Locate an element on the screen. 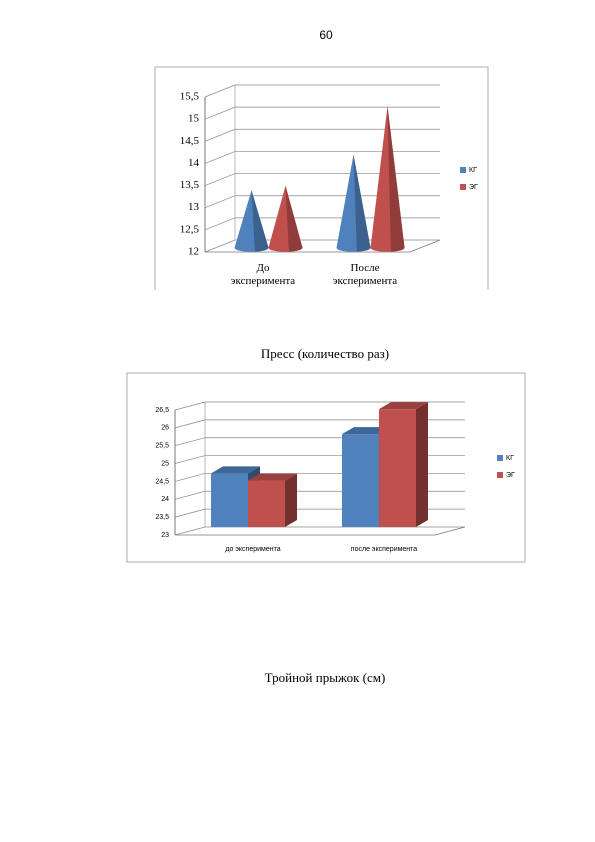  y-tick-label: 25 is located at coordinates (165, 463).